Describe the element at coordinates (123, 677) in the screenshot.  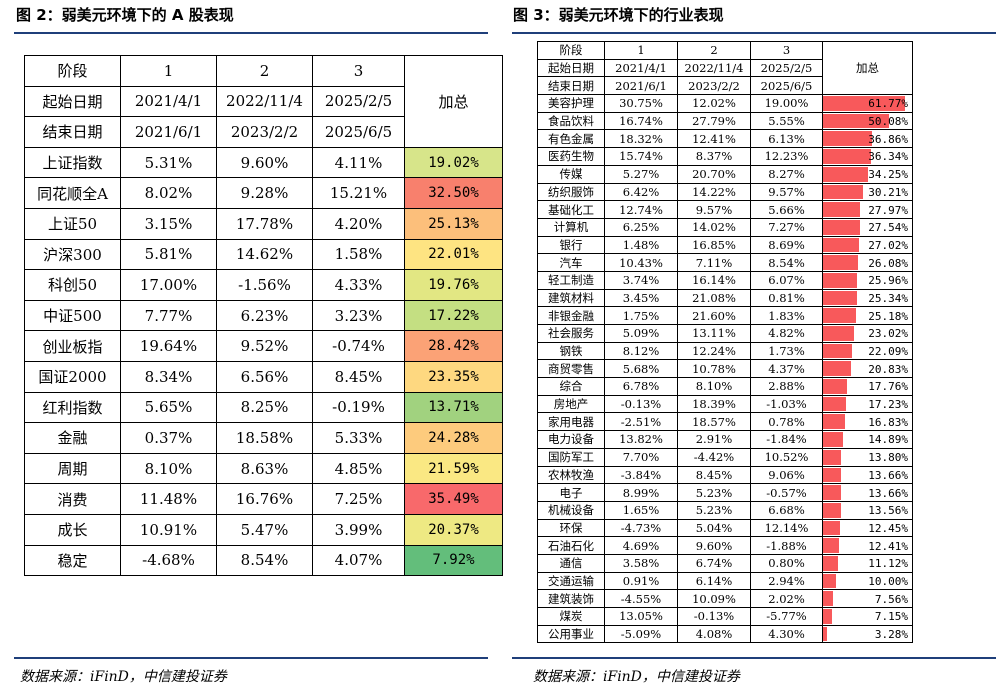
I see `left-source-note: 数据来源：iFinD，中信建投证券` at that location.